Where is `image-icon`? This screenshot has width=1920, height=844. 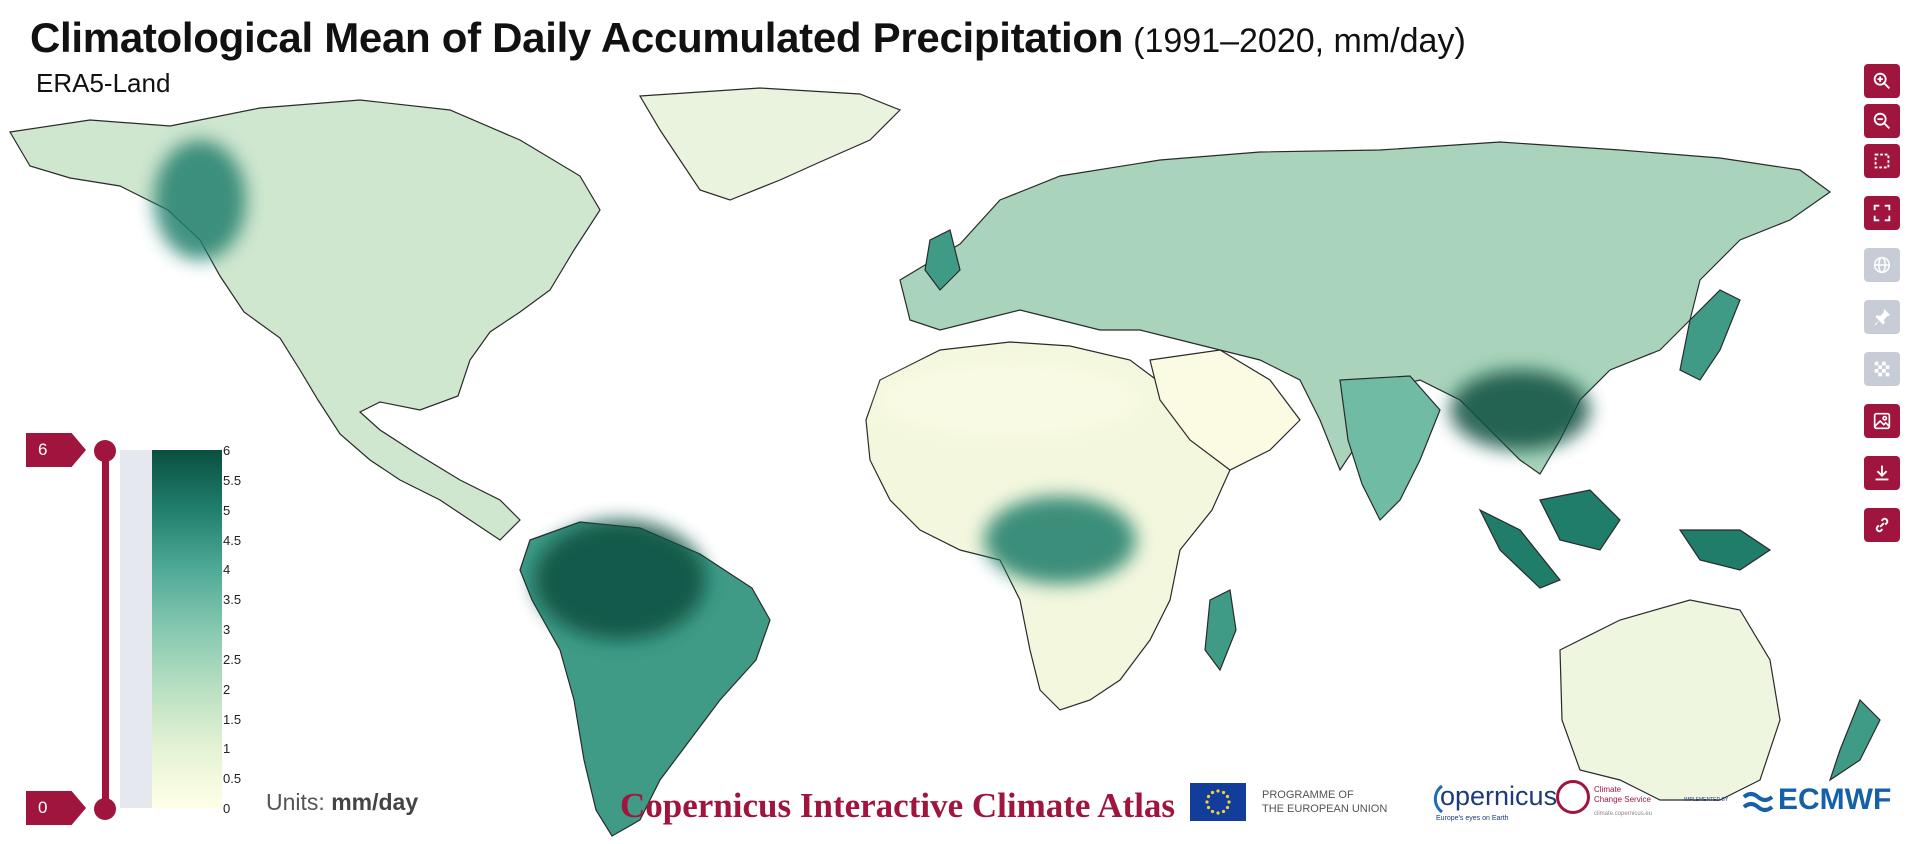
image-icon is located at coordinates (1882, 421).